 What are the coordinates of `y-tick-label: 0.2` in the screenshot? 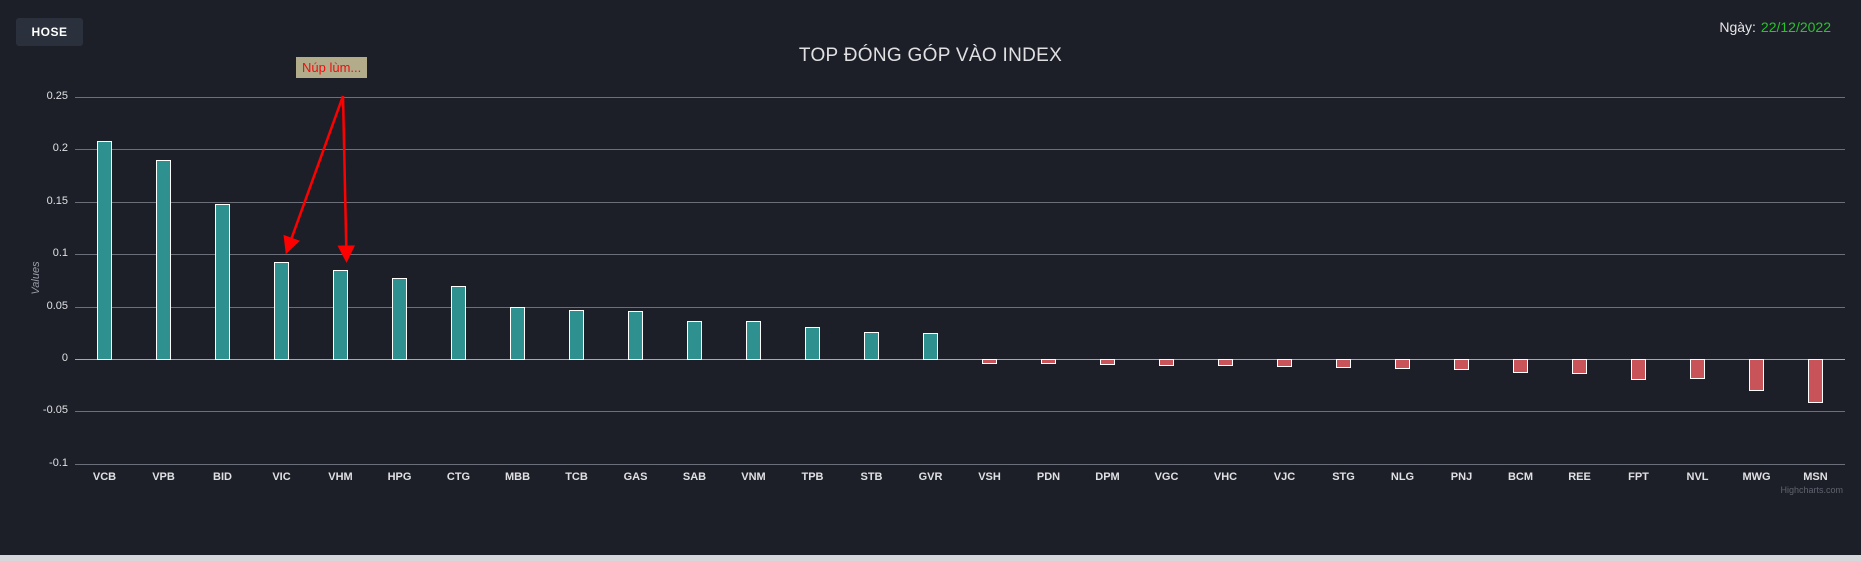 It's located at (60, 148).